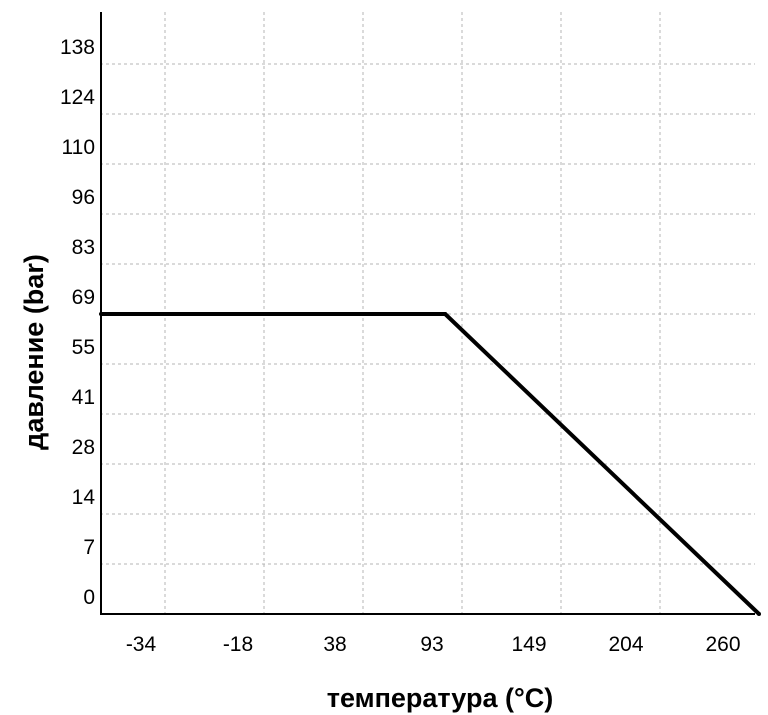 The width and height of the screenshot is (768, 715). What do you see at coordinates (89, 597) in the screenshot?
I see `y-tick-label: 0` at bounding box center [89, 597].